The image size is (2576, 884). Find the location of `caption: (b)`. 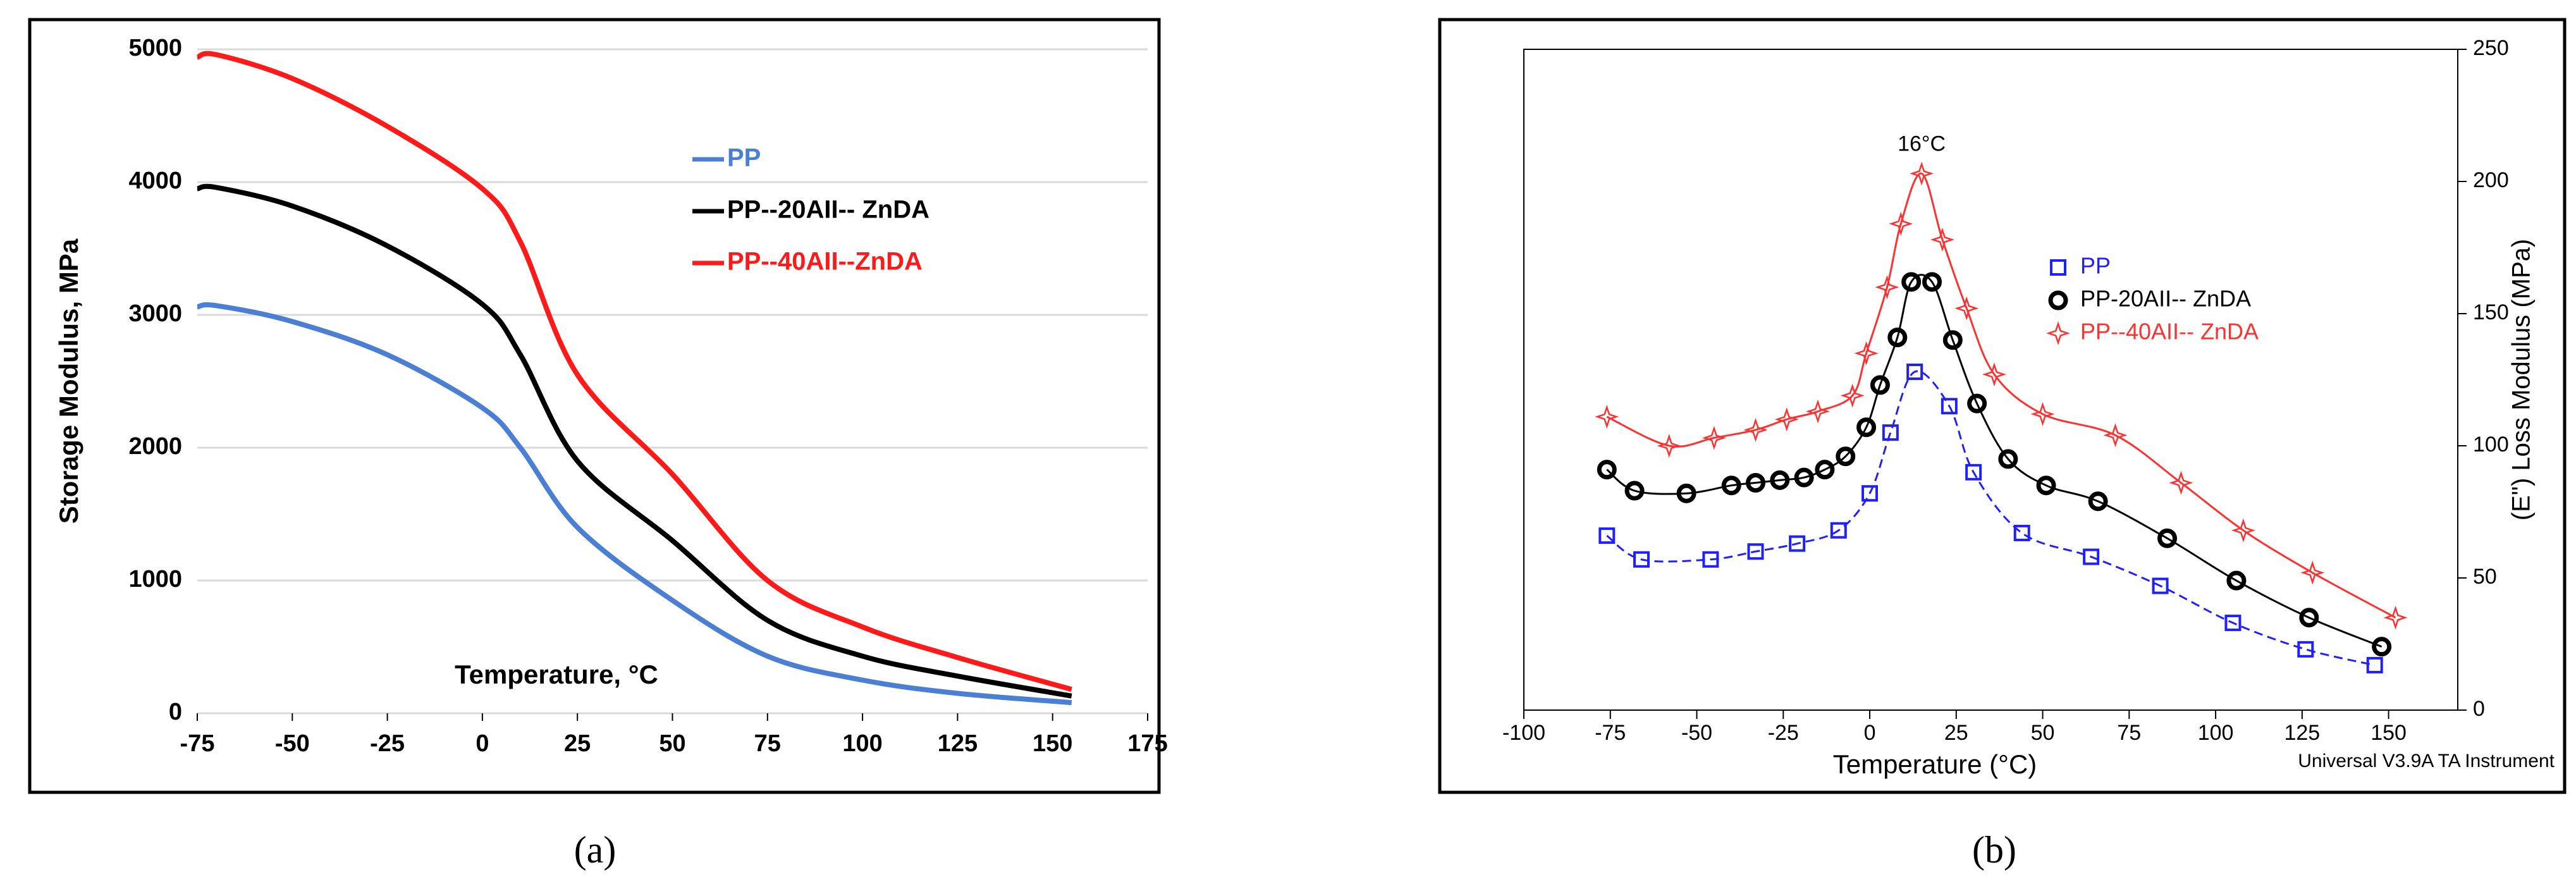

caption: (b) is located at coordinates (1994, 850).